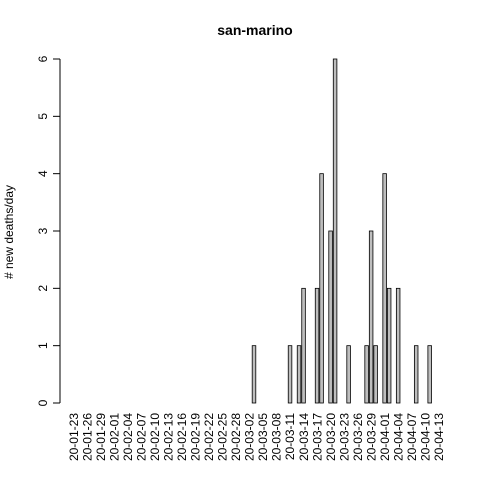  What do you see at coordinates (317, 437) in the screenshot?
I see `x-tick-label: 20-03-17` at bounding box center [317, 437].